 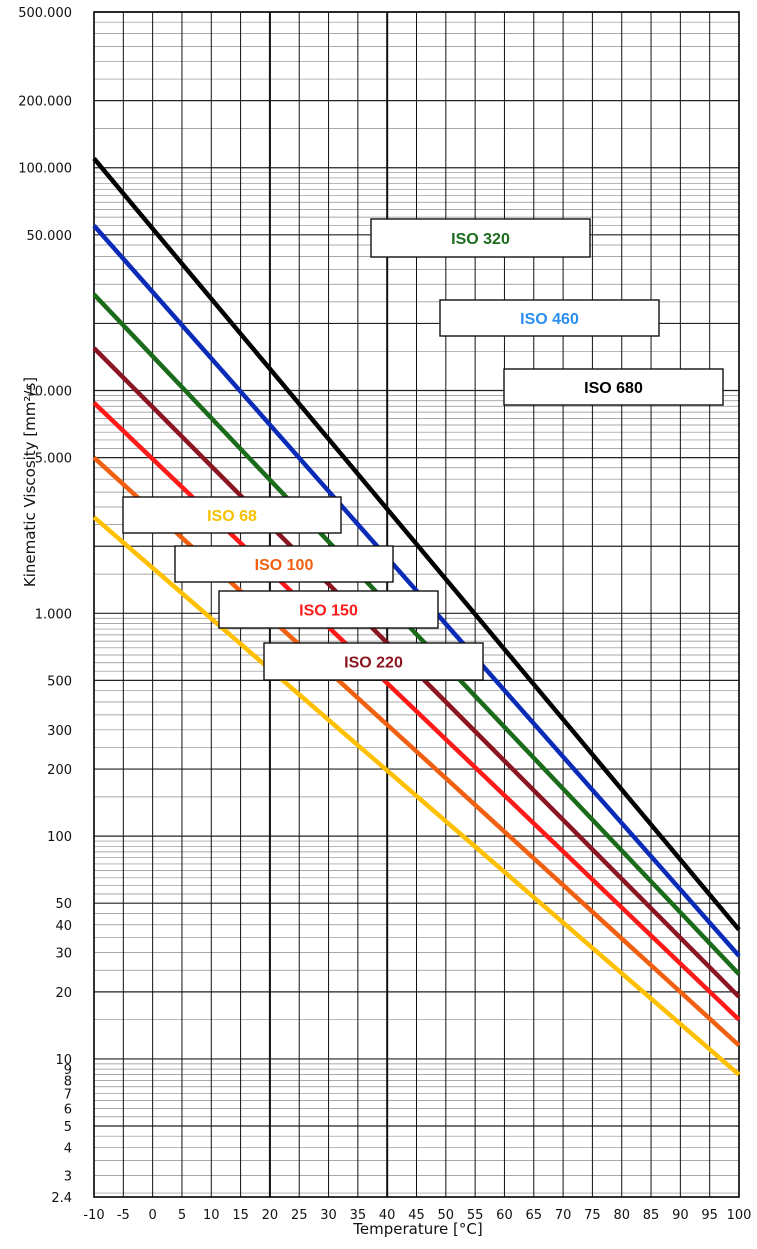 I want to click on label-box-text: ISO 460, so click(x=549, y=319).